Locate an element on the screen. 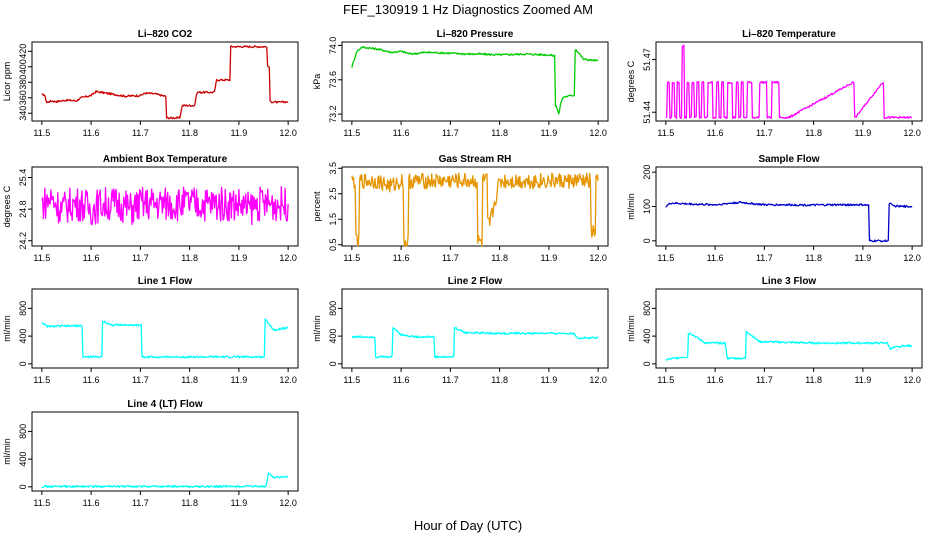  panel-title: Li–820 Pressure is located at coordinates (475, 34).